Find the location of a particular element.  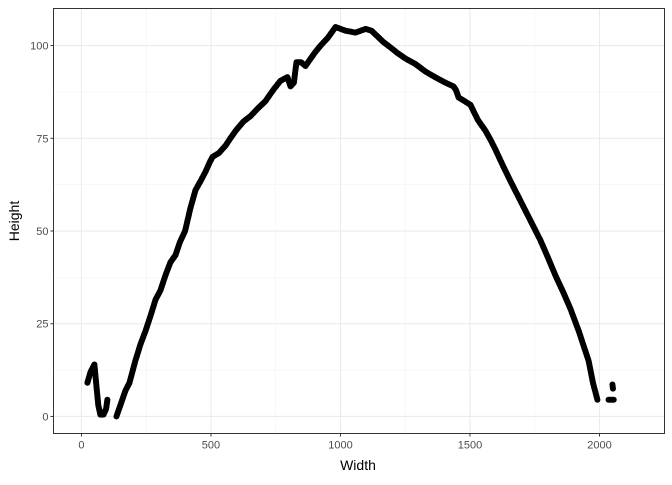

x-tick-label: 1000 is located at coordinates (340, 446).